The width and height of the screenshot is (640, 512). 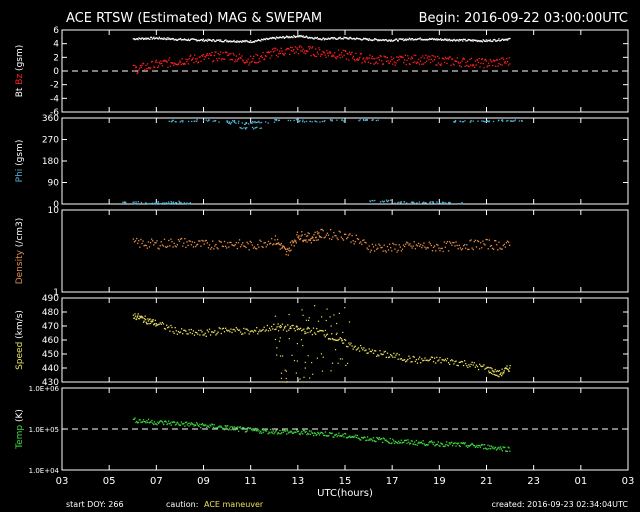 What do you see at coordinates (250, 481) in the screenshot?
I see `x-tick-label: 11` at bounding box center [250, 481].